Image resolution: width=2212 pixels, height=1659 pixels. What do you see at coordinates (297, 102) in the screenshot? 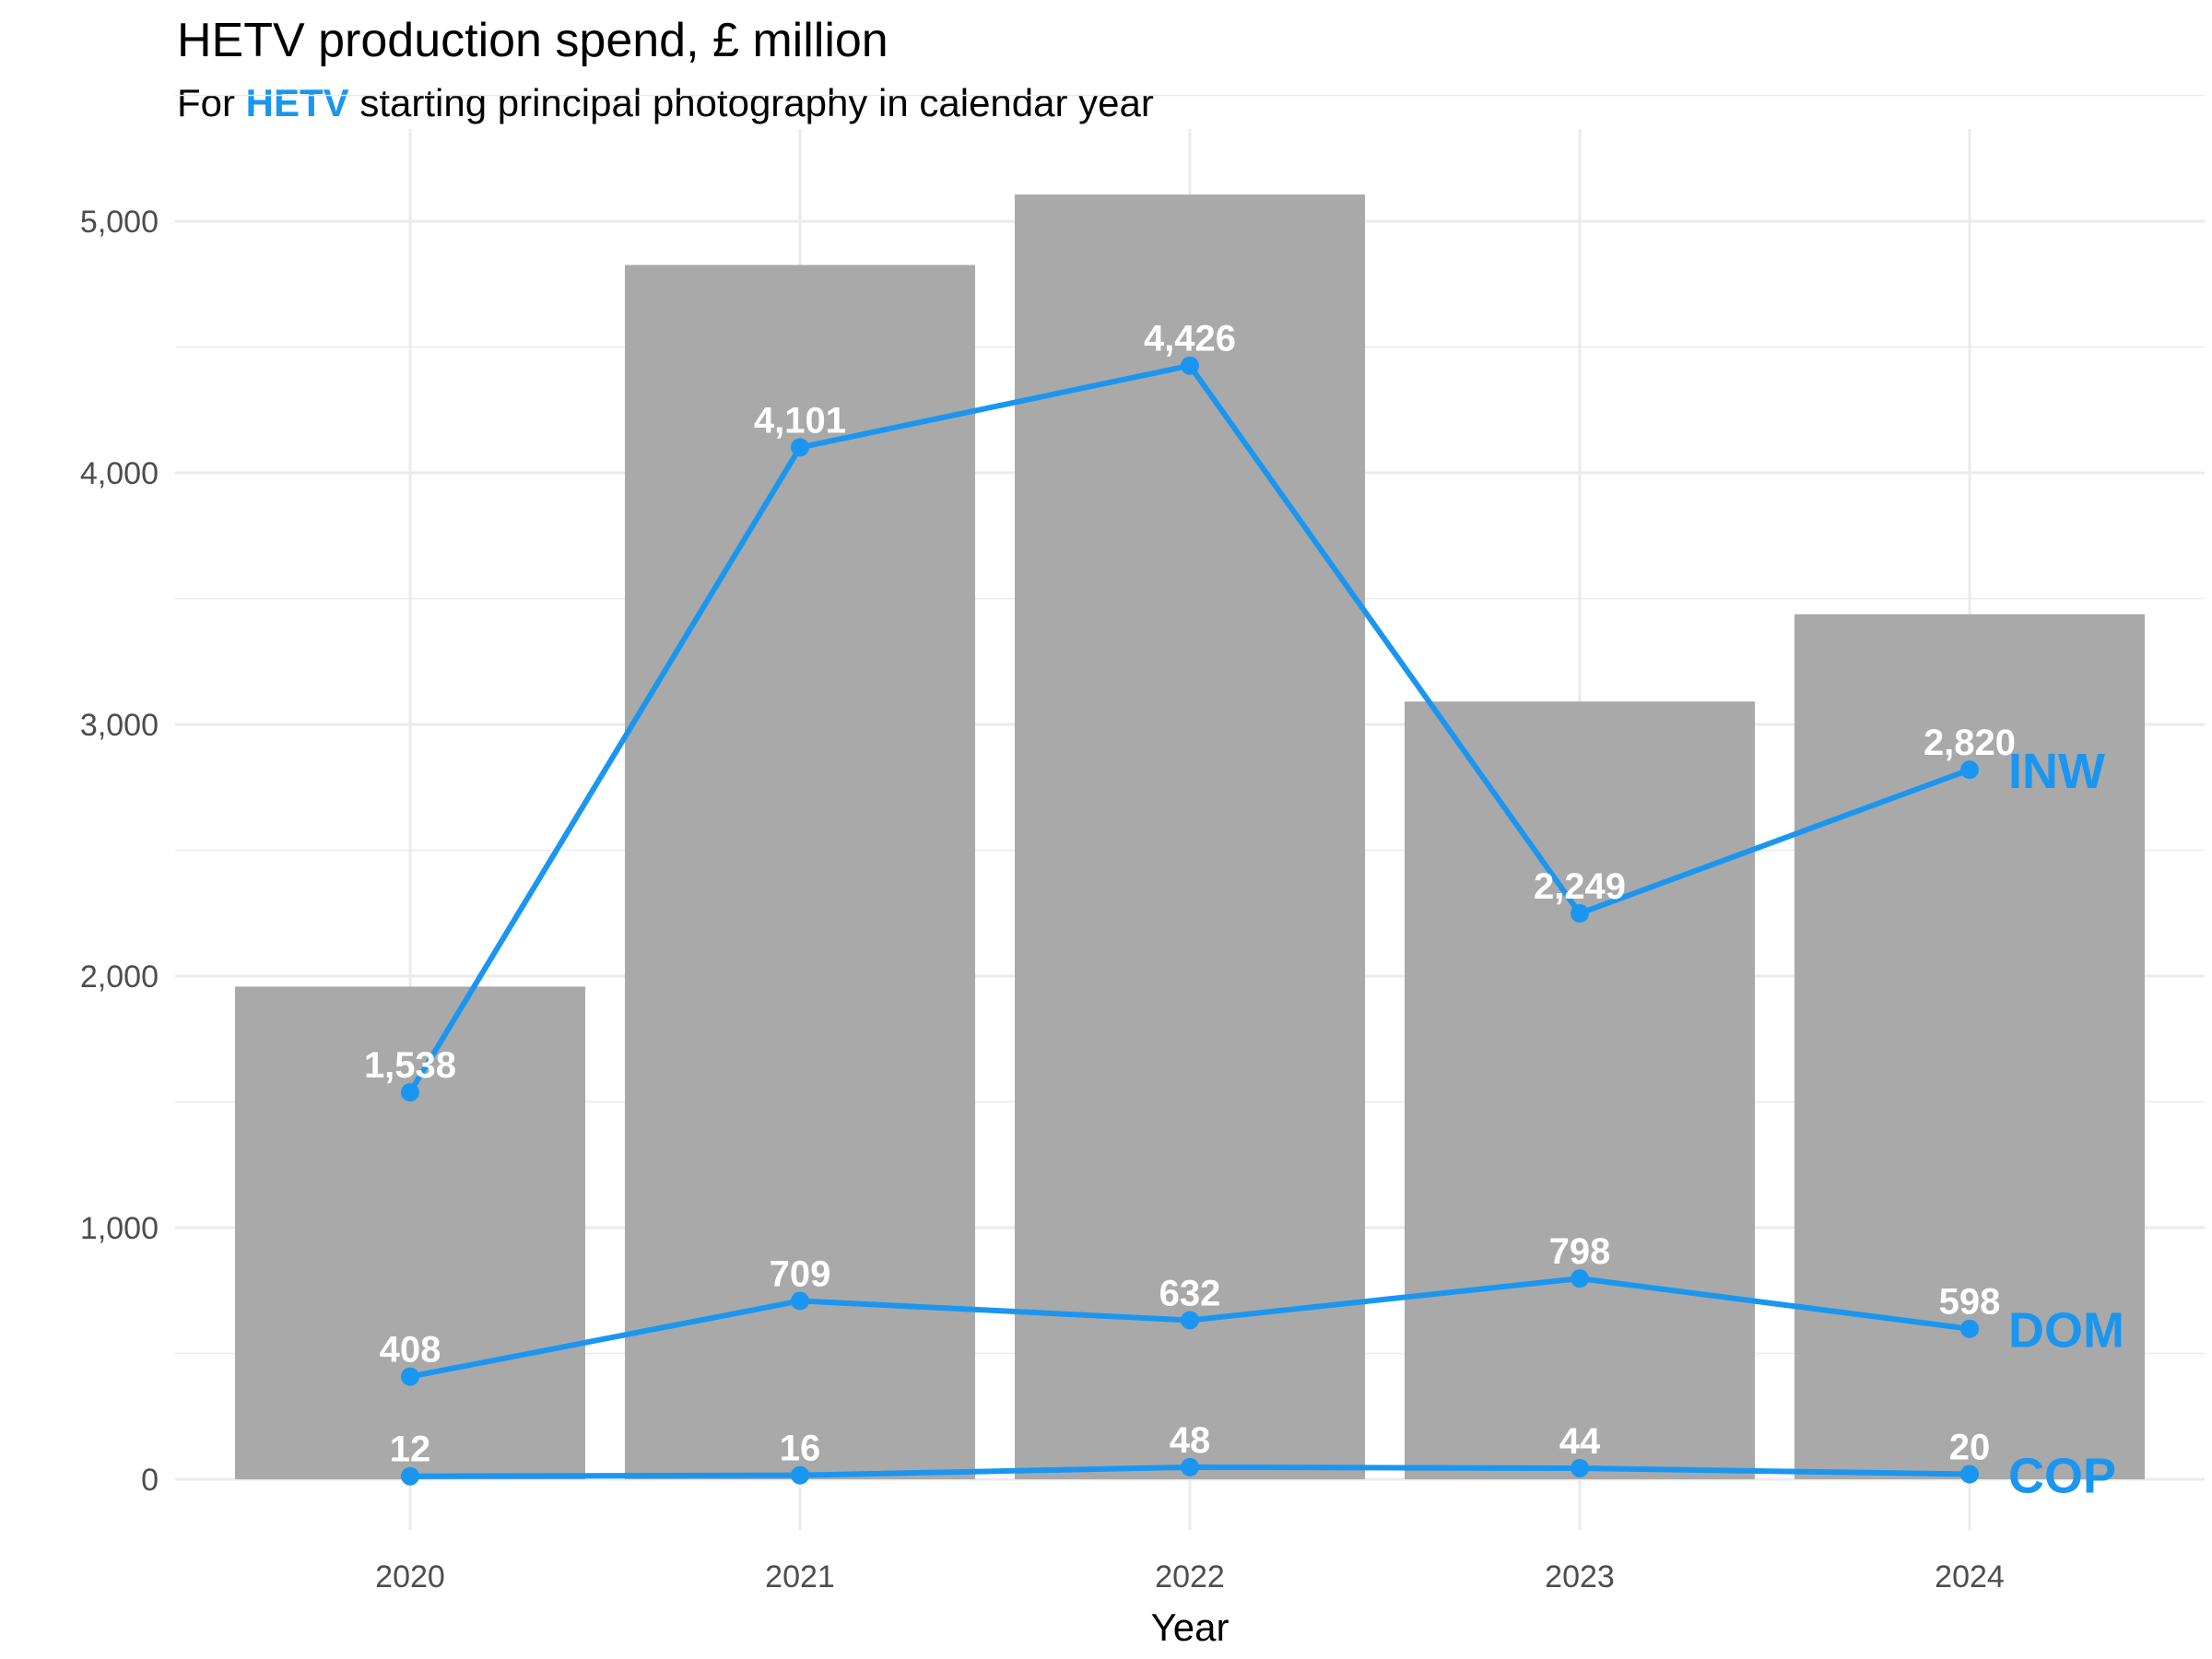
I see `subtitle-highlight: HETV` at bounding box center [297, 102].